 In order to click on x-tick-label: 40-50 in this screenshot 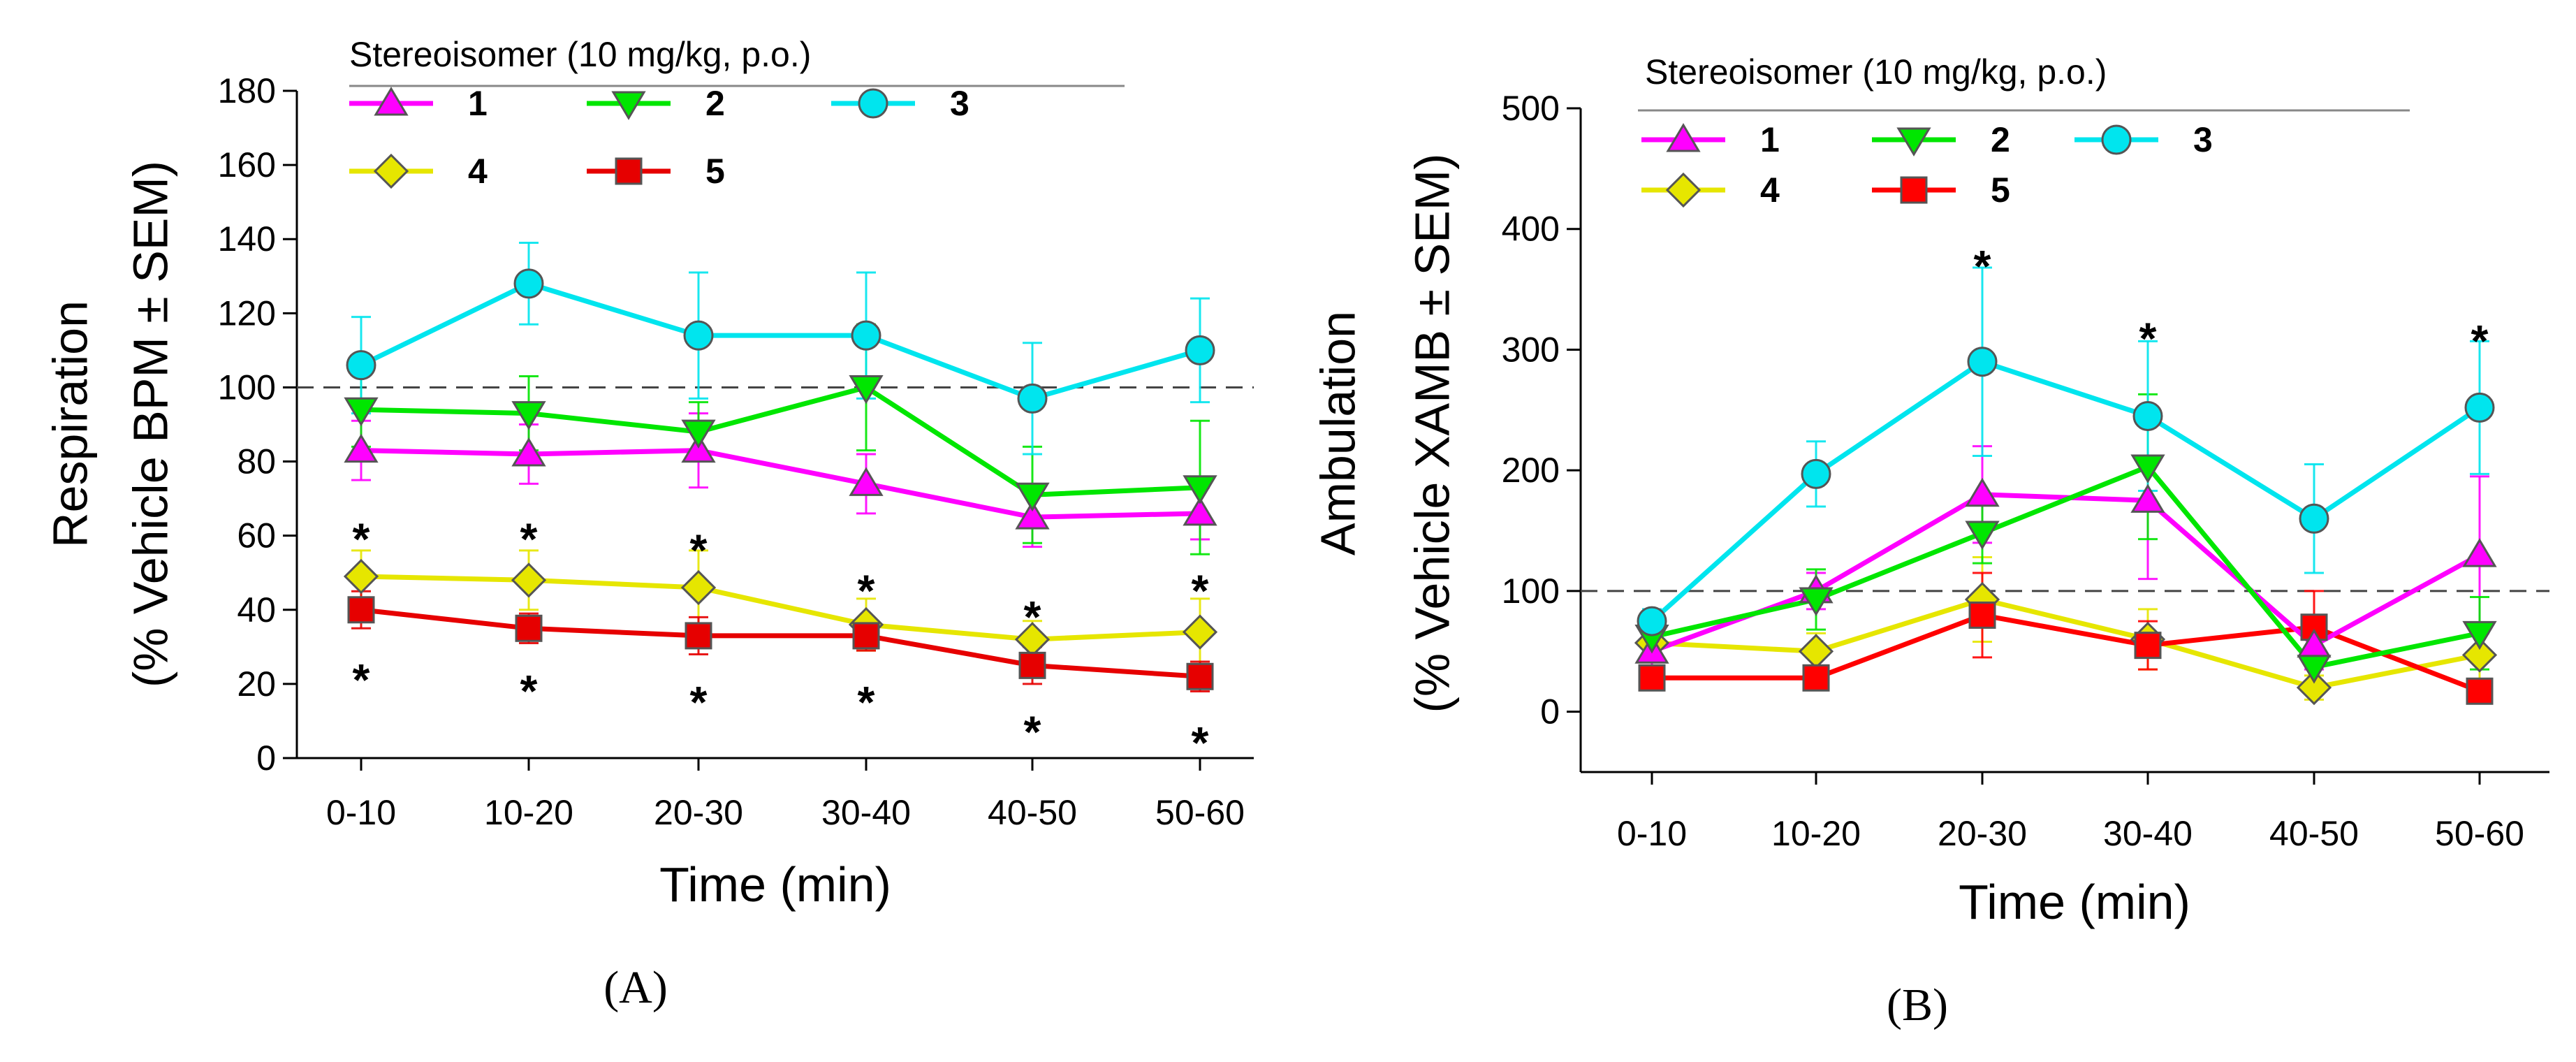, I will do `click(2314, 834)`.